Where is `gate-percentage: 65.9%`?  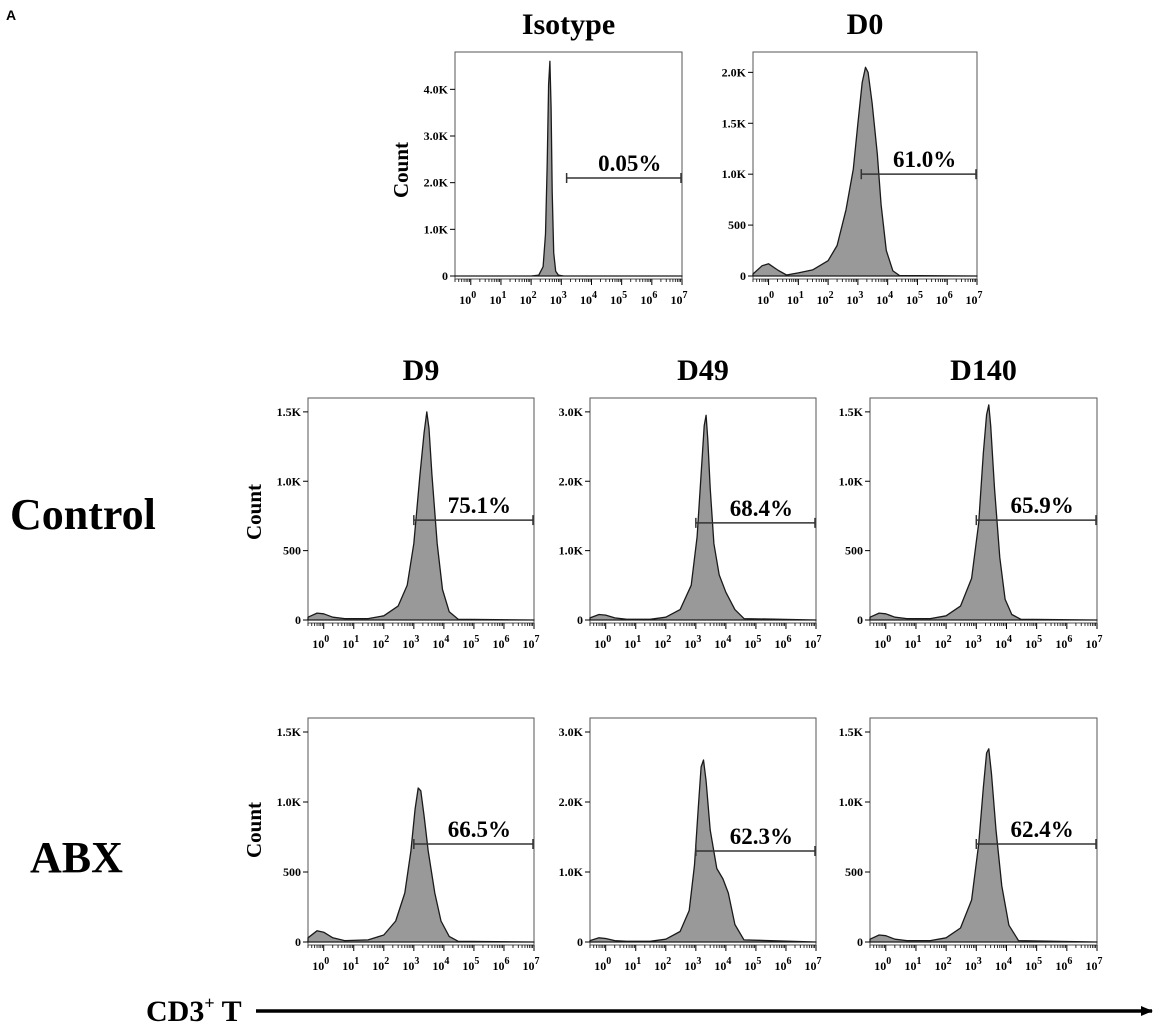
gate-percentage: 65.9% is located at coordinates (1042, 505).